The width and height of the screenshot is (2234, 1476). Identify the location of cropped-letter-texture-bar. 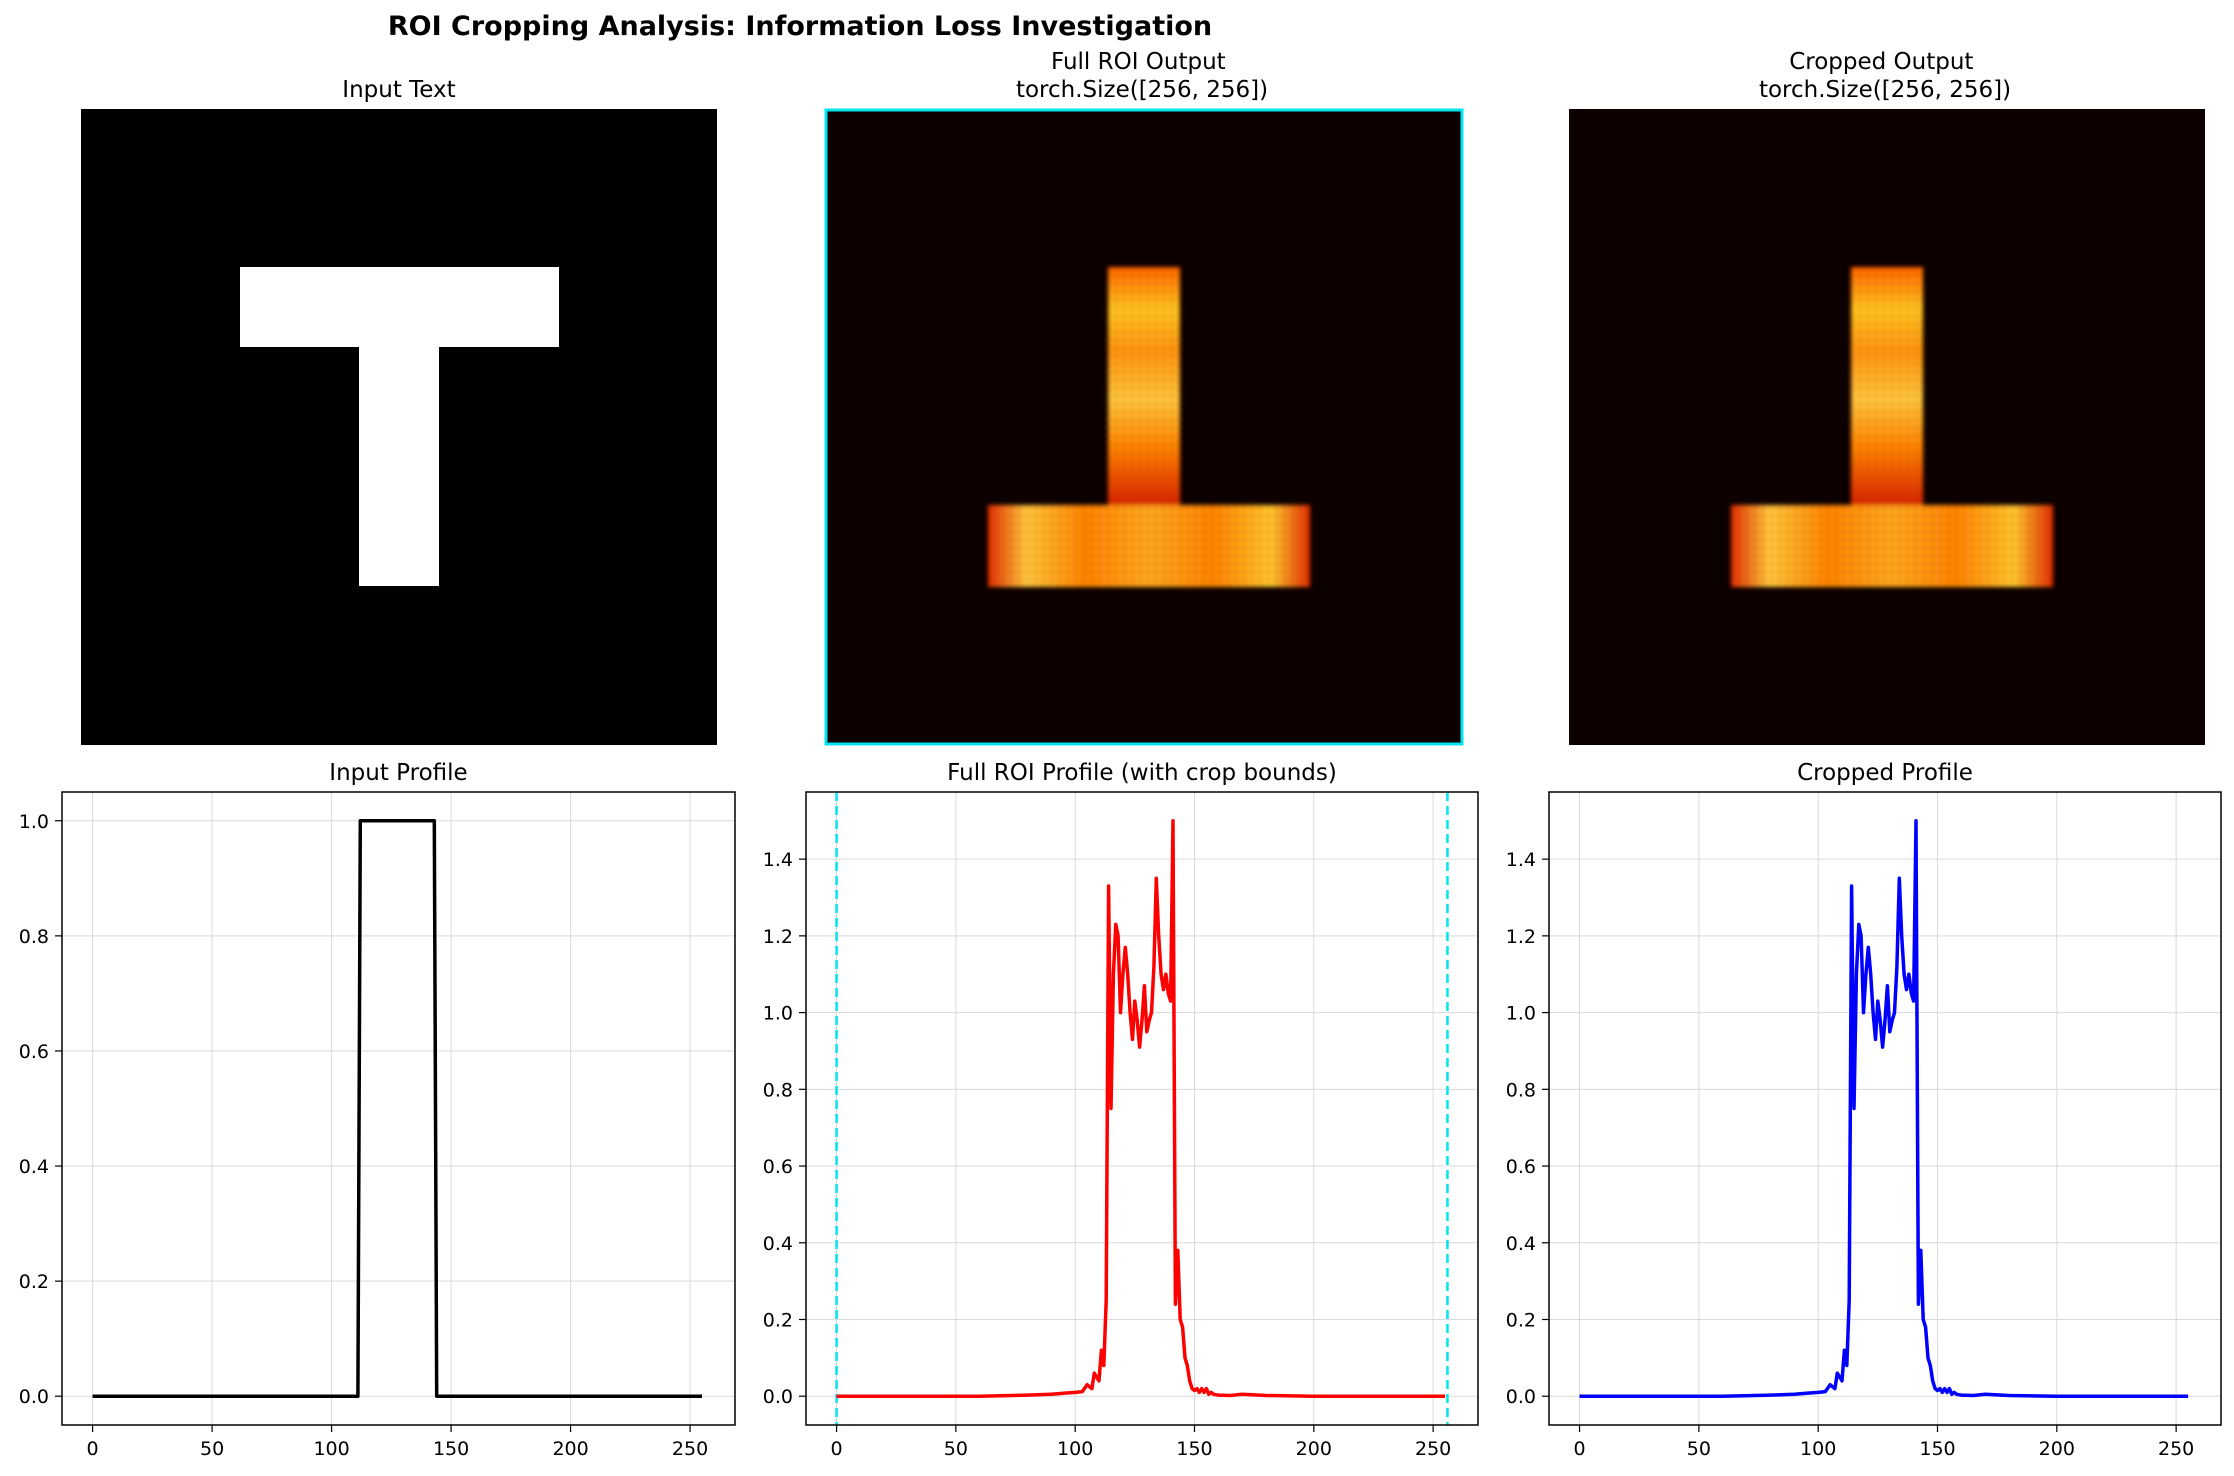
(1892, 546).